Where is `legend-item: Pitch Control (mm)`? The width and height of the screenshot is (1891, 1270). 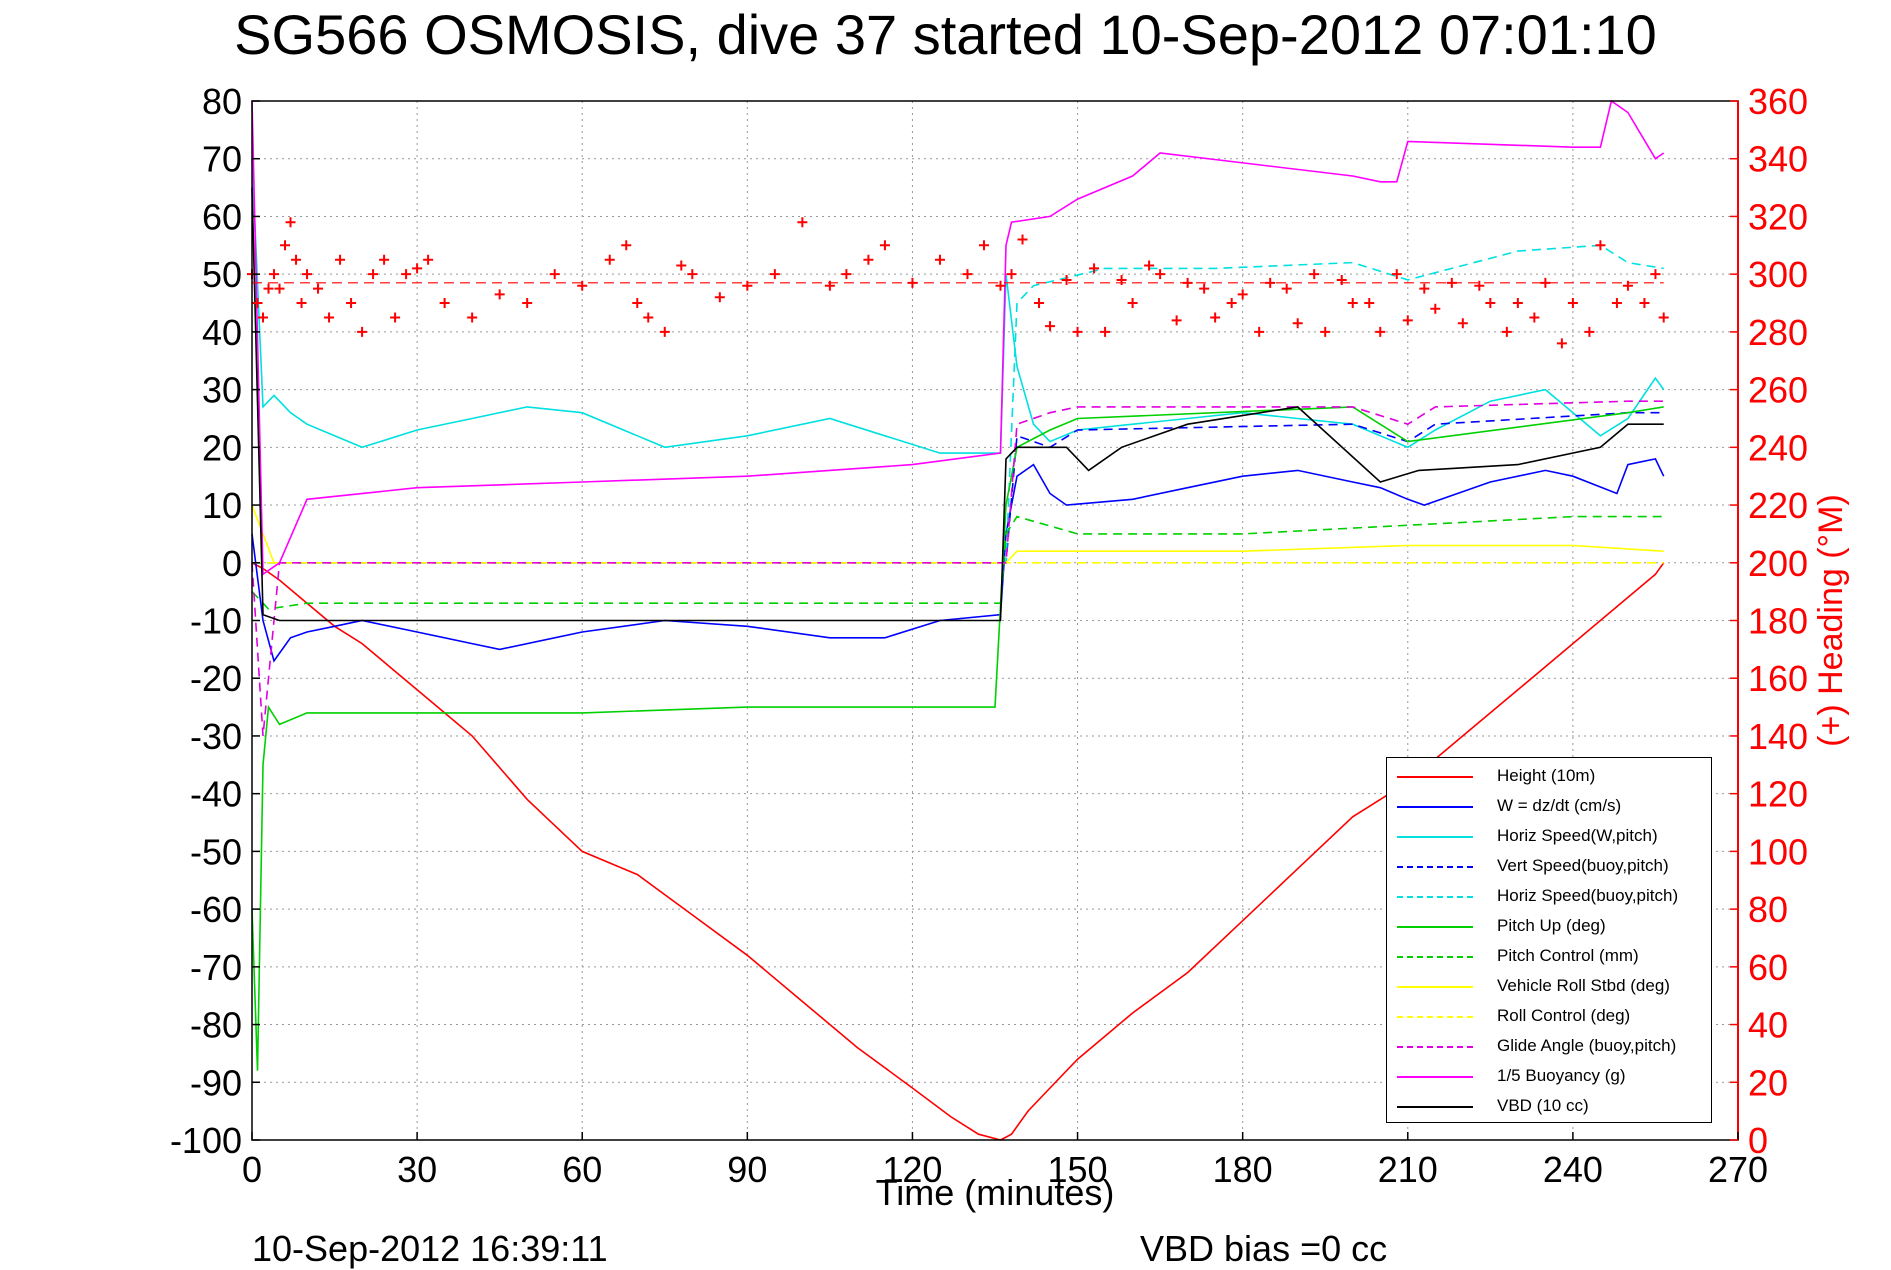 legend-item: Pitch Control (mm) is located at coordinates (1549, 957).